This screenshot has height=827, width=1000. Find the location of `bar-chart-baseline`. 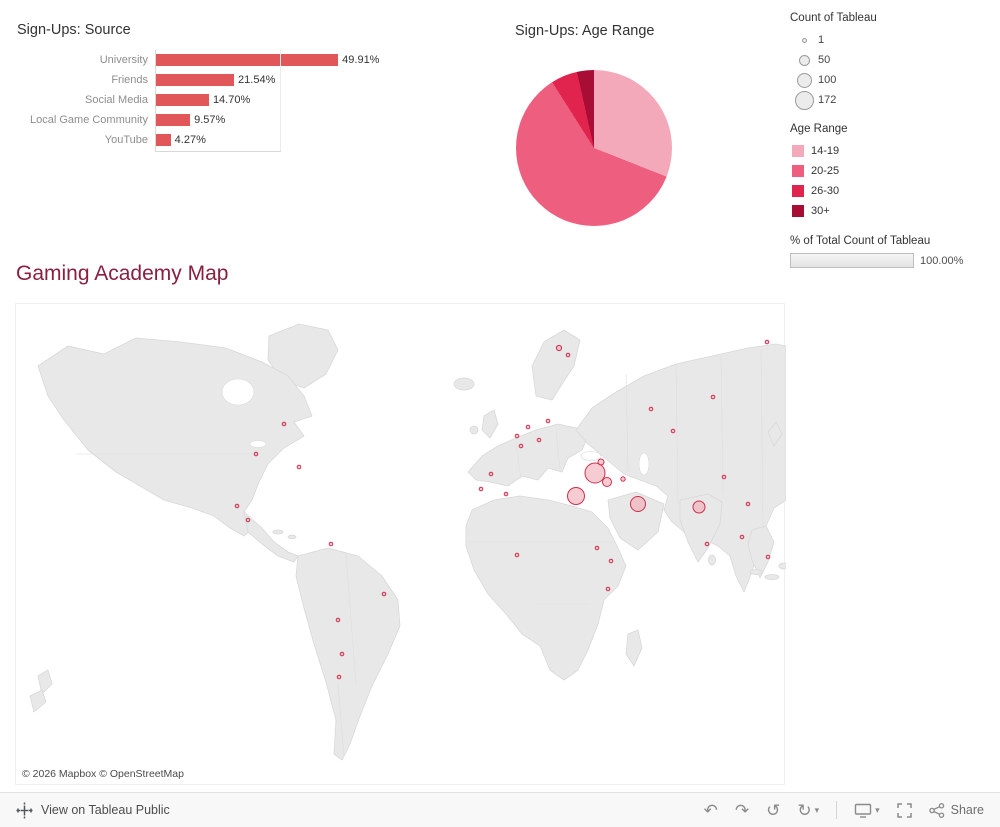

bar-chart-baseline is located at coordinates (218, 151).